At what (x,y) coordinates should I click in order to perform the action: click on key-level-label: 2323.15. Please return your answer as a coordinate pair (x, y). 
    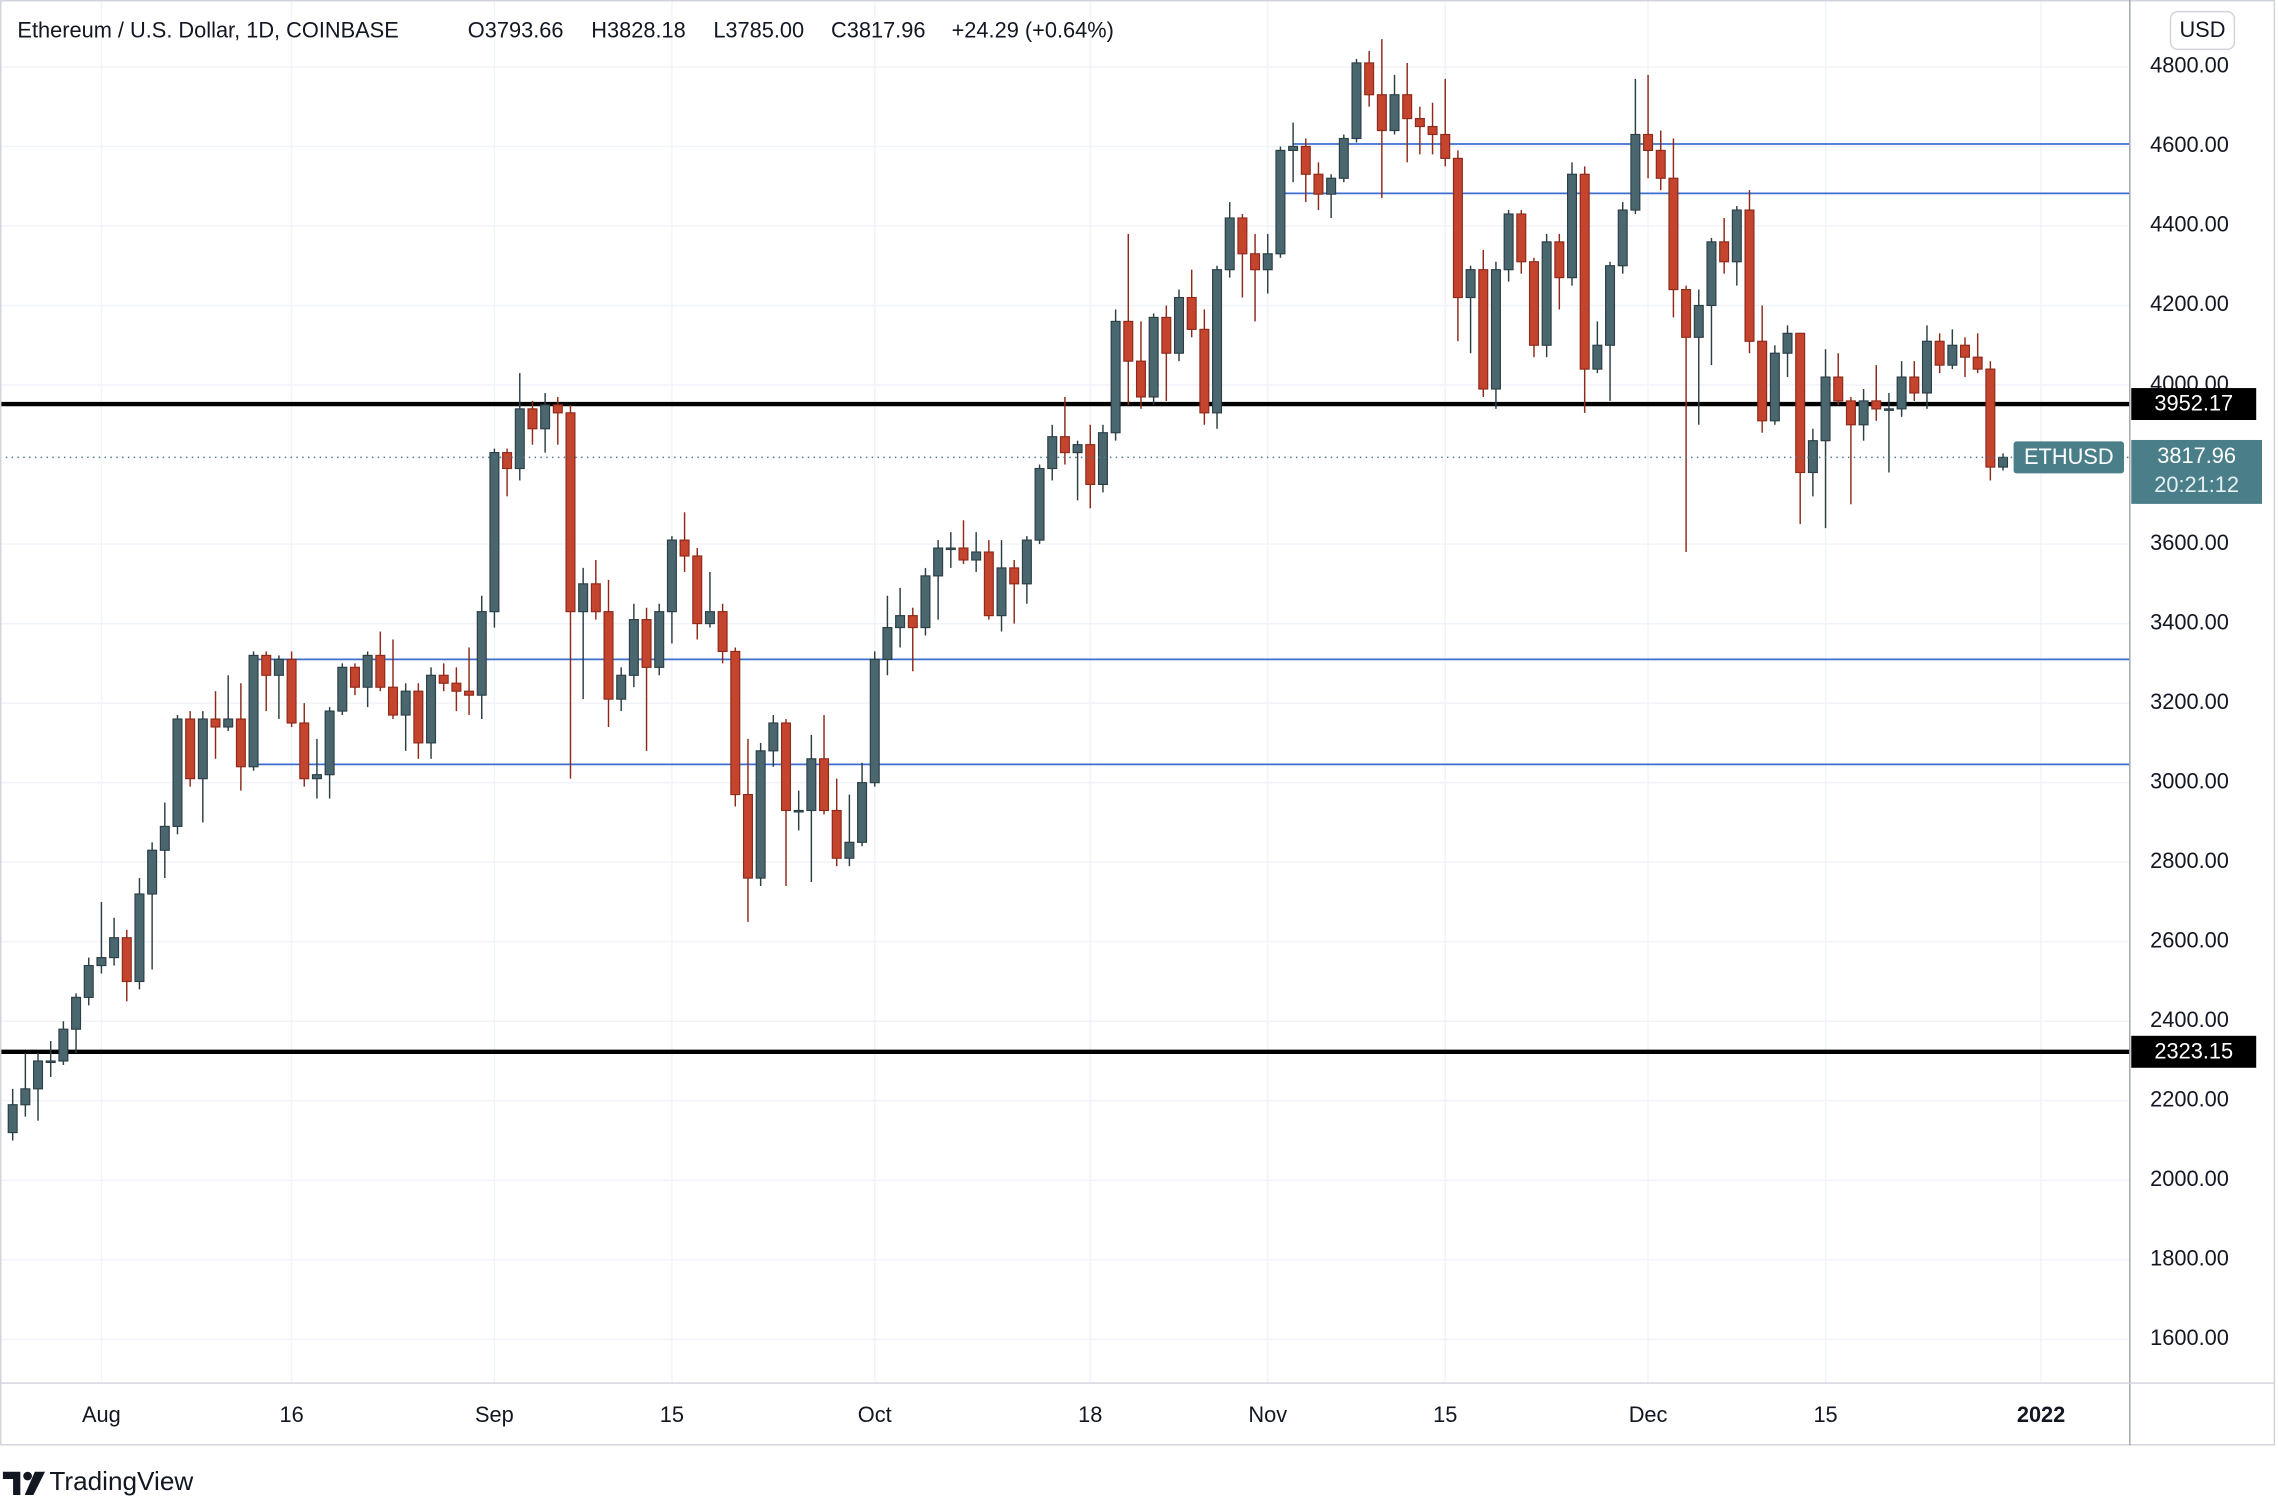
    Looking at the image, I should click on (2193, 1050).